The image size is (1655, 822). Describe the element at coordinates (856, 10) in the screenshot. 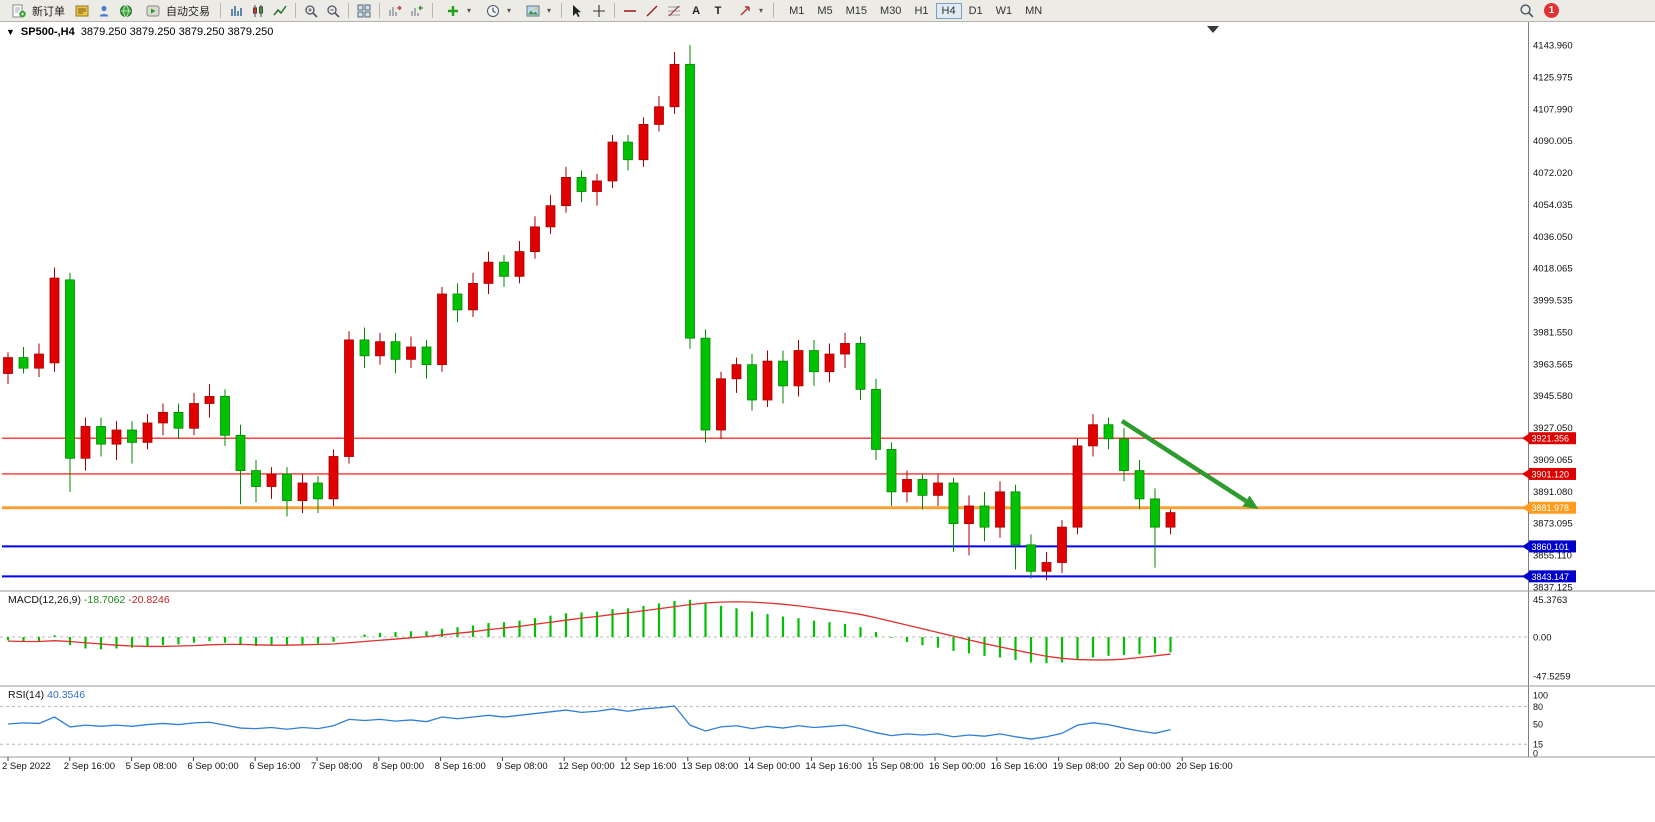

I see `timeframe-button-m15: M15` at that location.